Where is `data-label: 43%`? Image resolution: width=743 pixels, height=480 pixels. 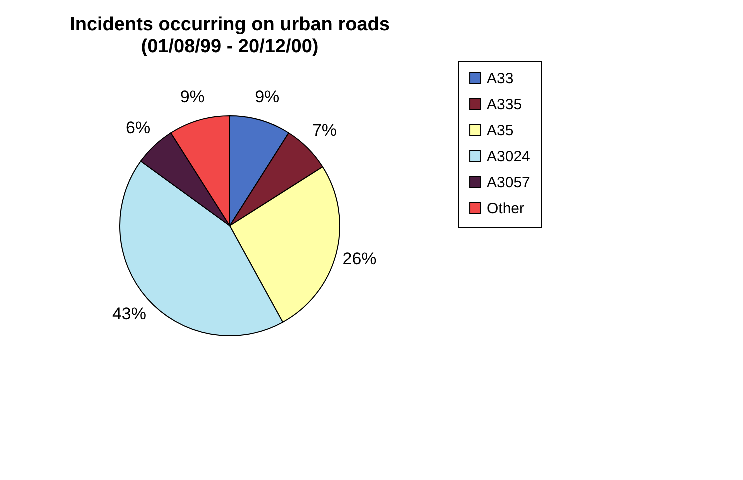 data-label: 43% is located at coordinates (129, 314).